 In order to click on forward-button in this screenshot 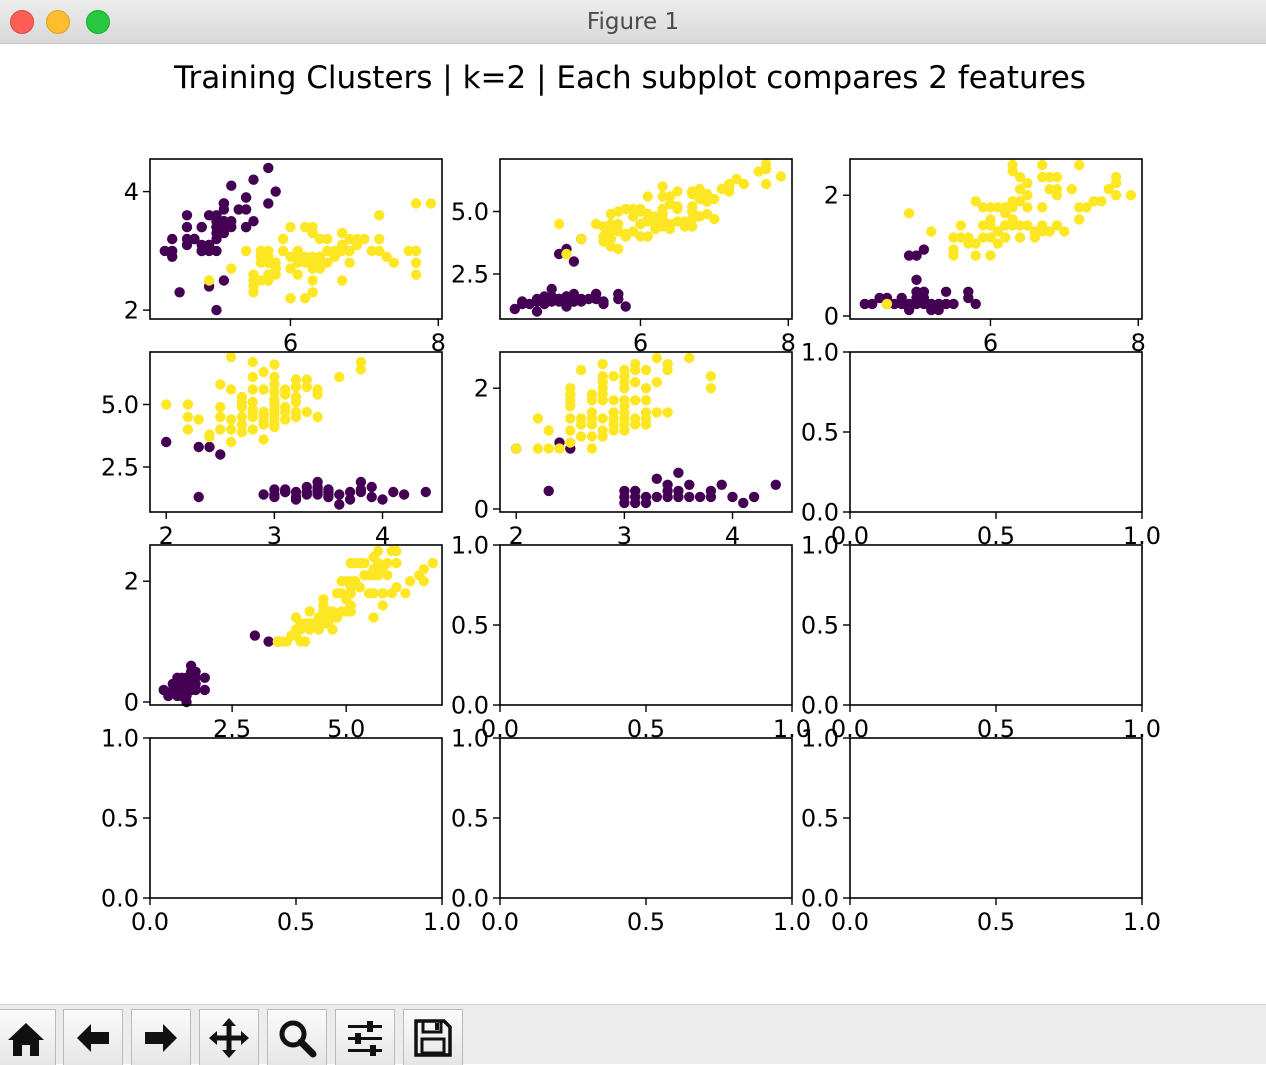, I will do `click(161, 1037)`.